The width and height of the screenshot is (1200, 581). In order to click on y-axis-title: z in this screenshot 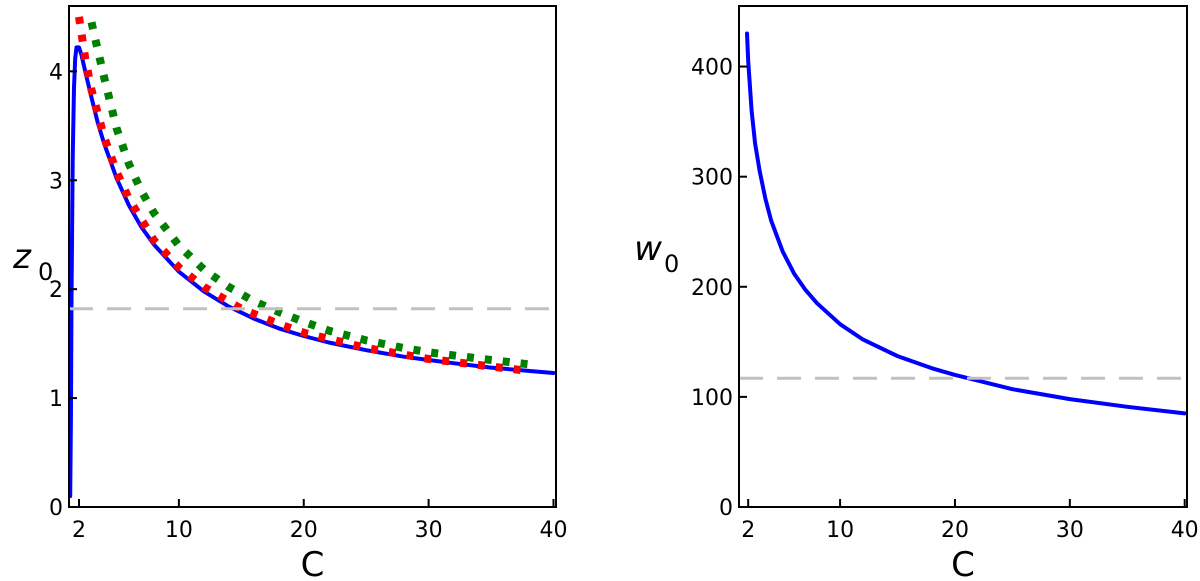, I will do `click(22, 257)`.